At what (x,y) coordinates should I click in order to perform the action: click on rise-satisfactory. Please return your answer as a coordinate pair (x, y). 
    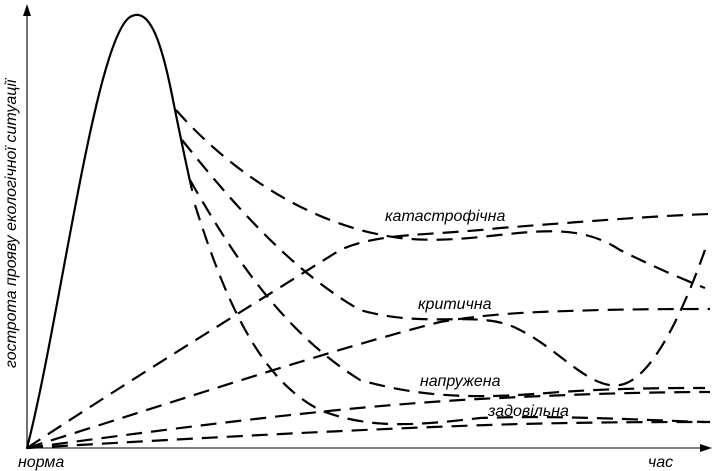
    Looking at the image, I should click on (368, 435).